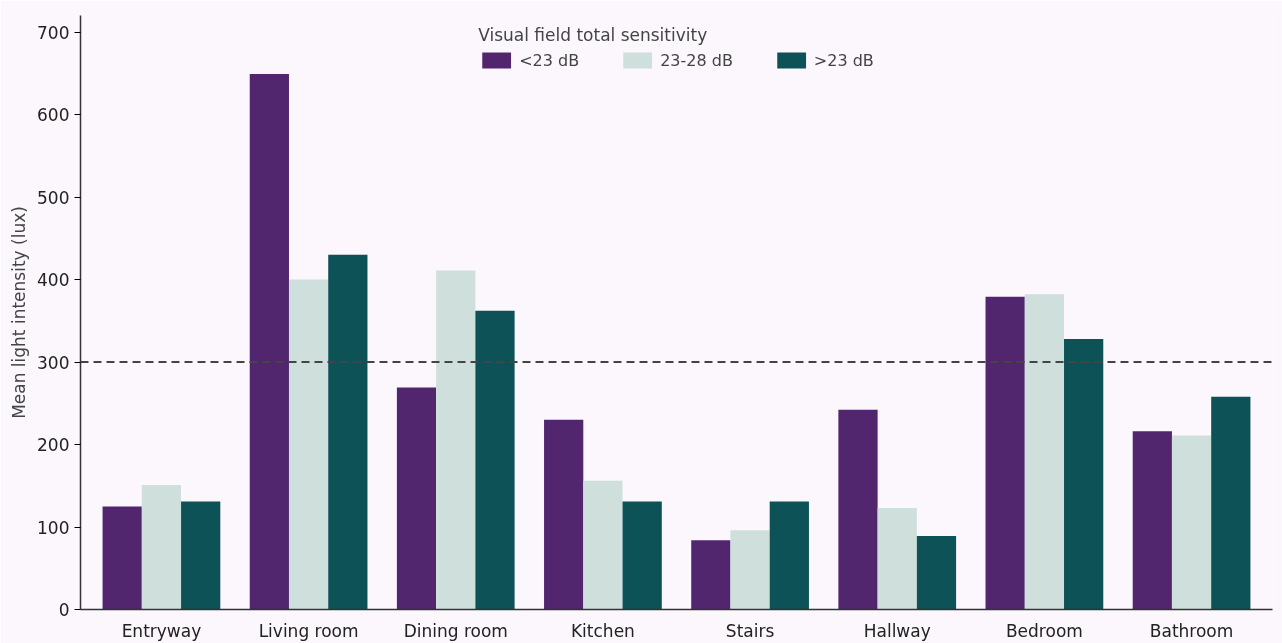 The width and height of the screenshot is (1282, 643). What do you see at coordinates (843, 60) in the screenshot?
I see `legend-label: >23 dB` at bounding box center [843, 60].